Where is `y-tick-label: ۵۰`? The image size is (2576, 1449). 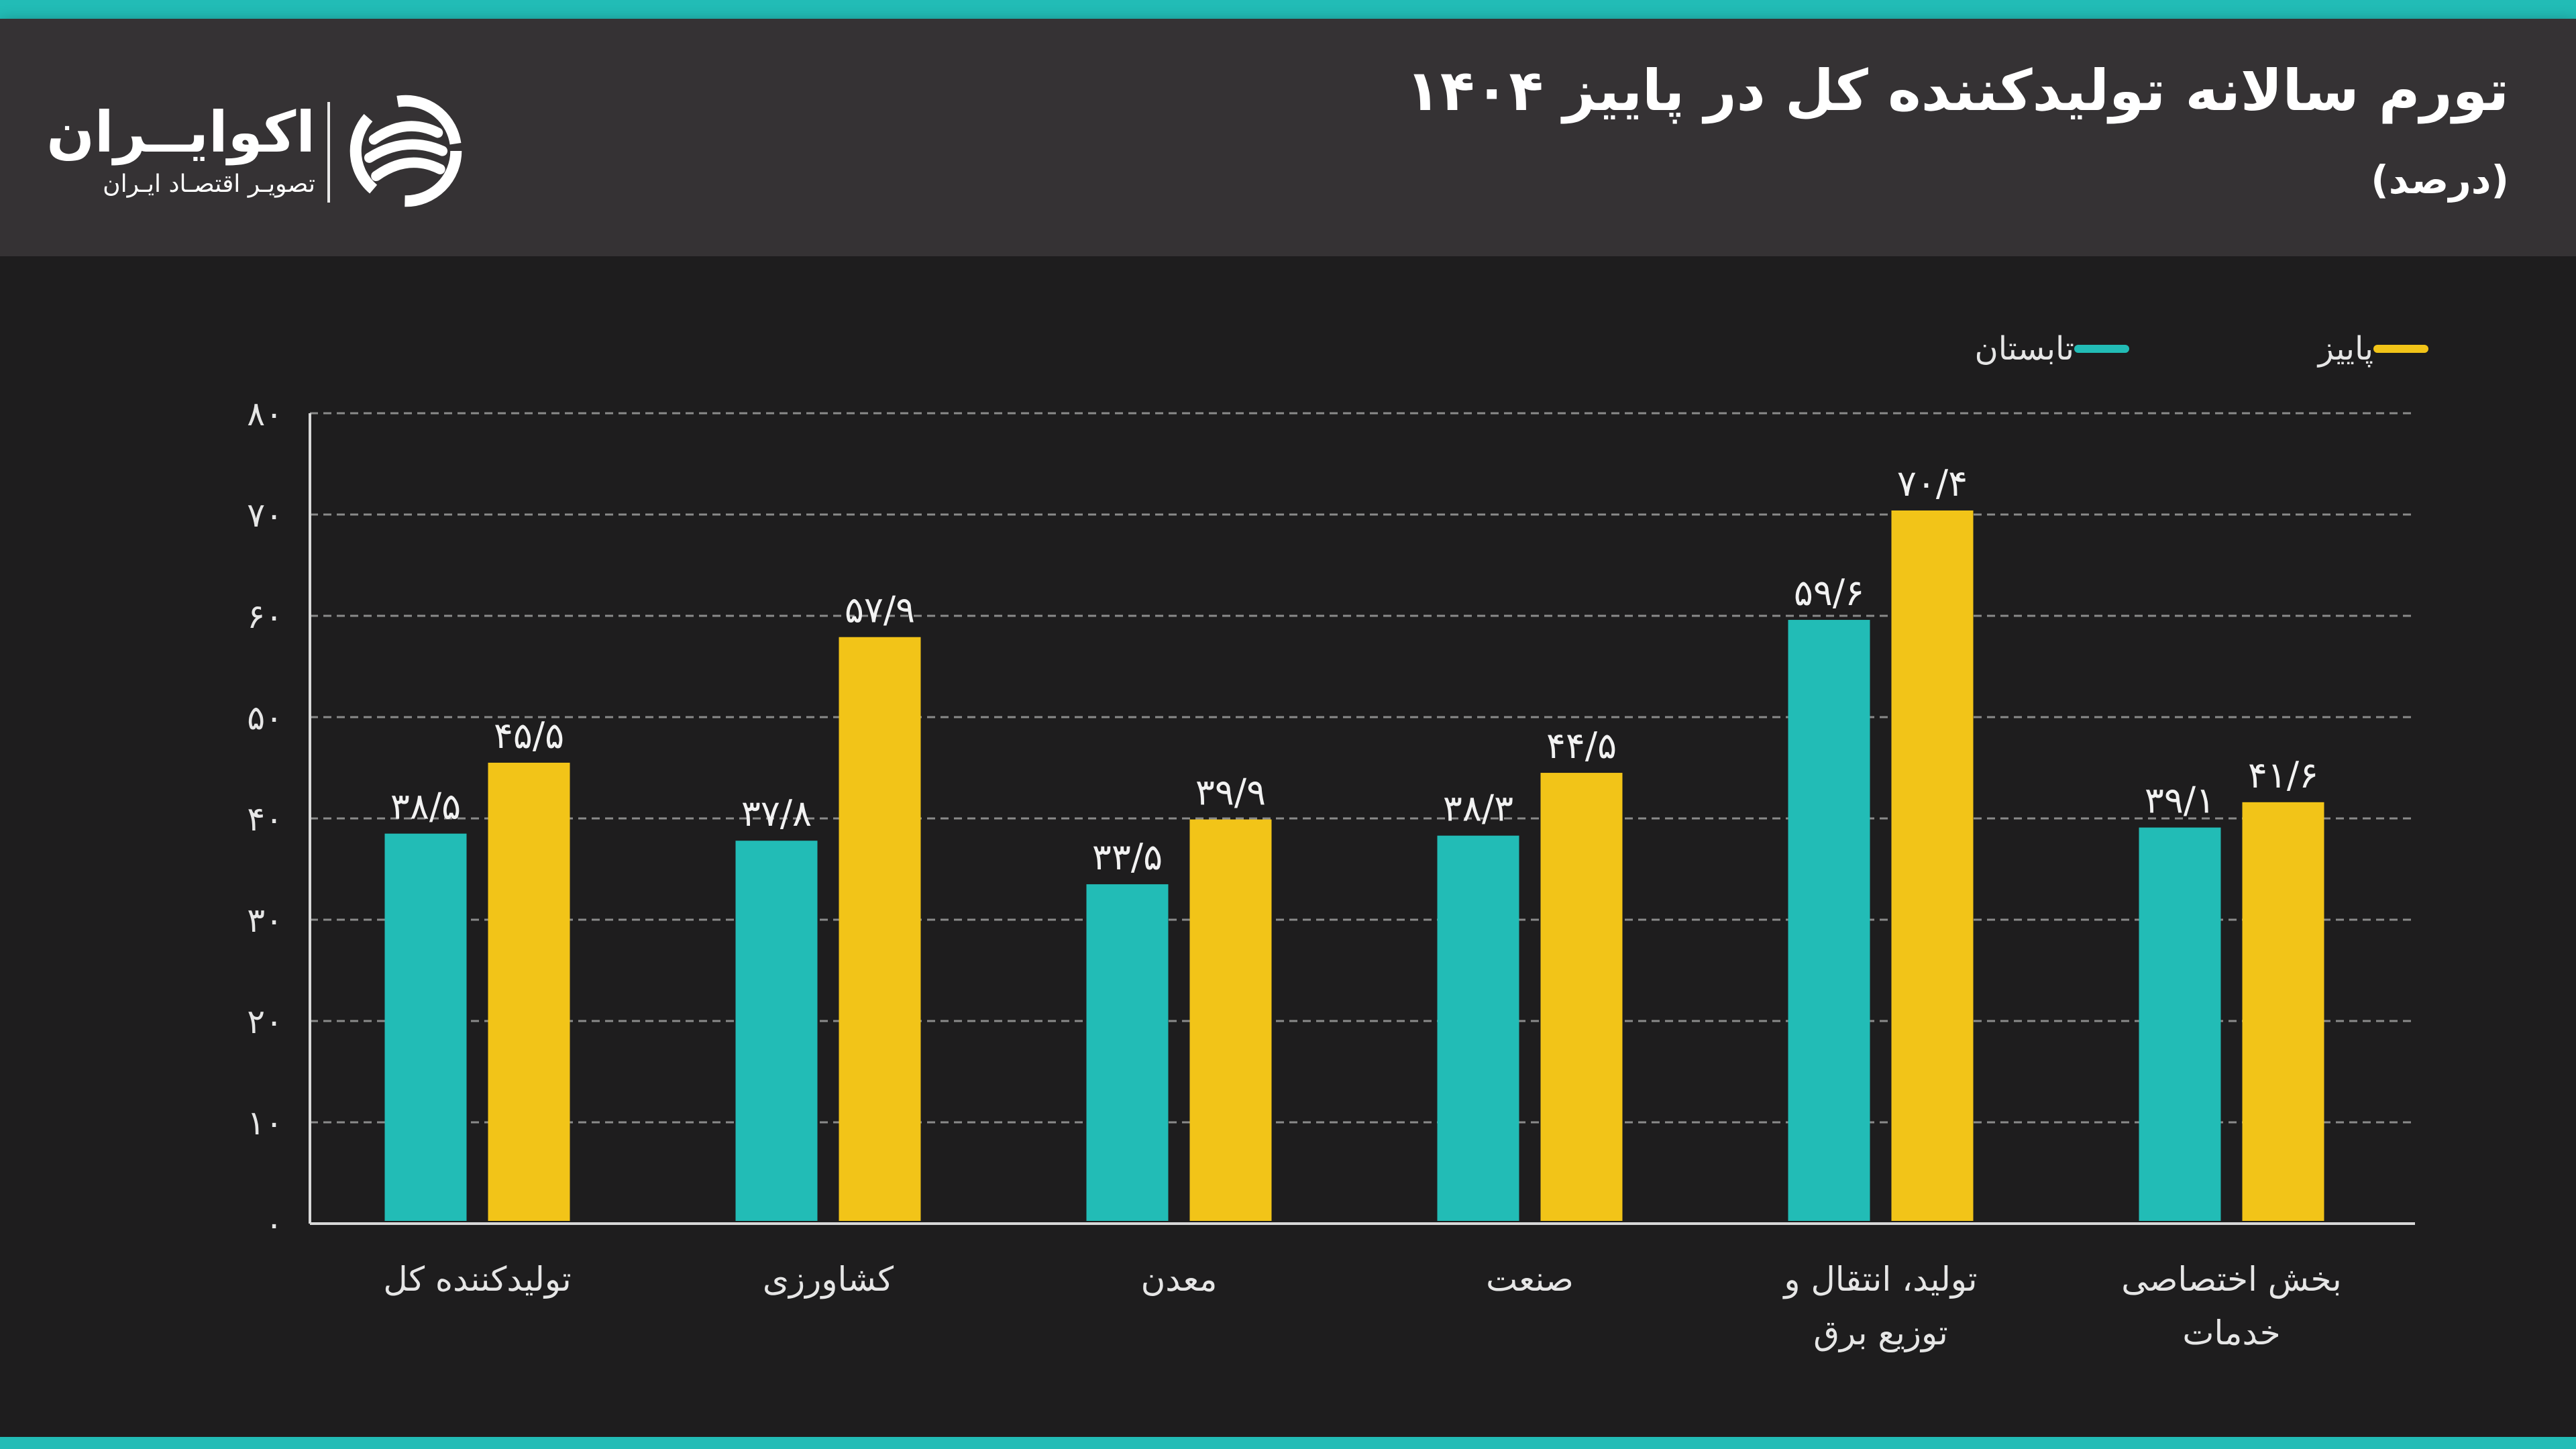 y-tick-label: ۵۰ is located at coordinates (265, 717).